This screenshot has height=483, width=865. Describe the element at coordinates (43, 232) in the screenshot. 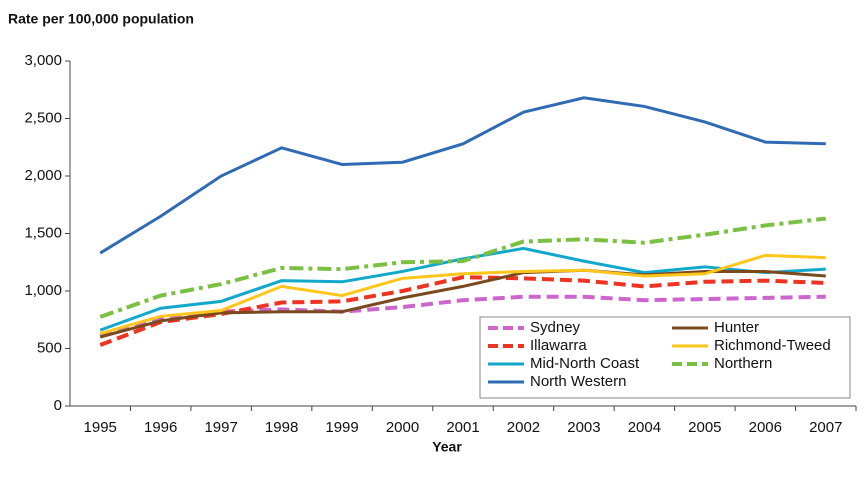

I see `y-tick-label: 1,500` at that location.